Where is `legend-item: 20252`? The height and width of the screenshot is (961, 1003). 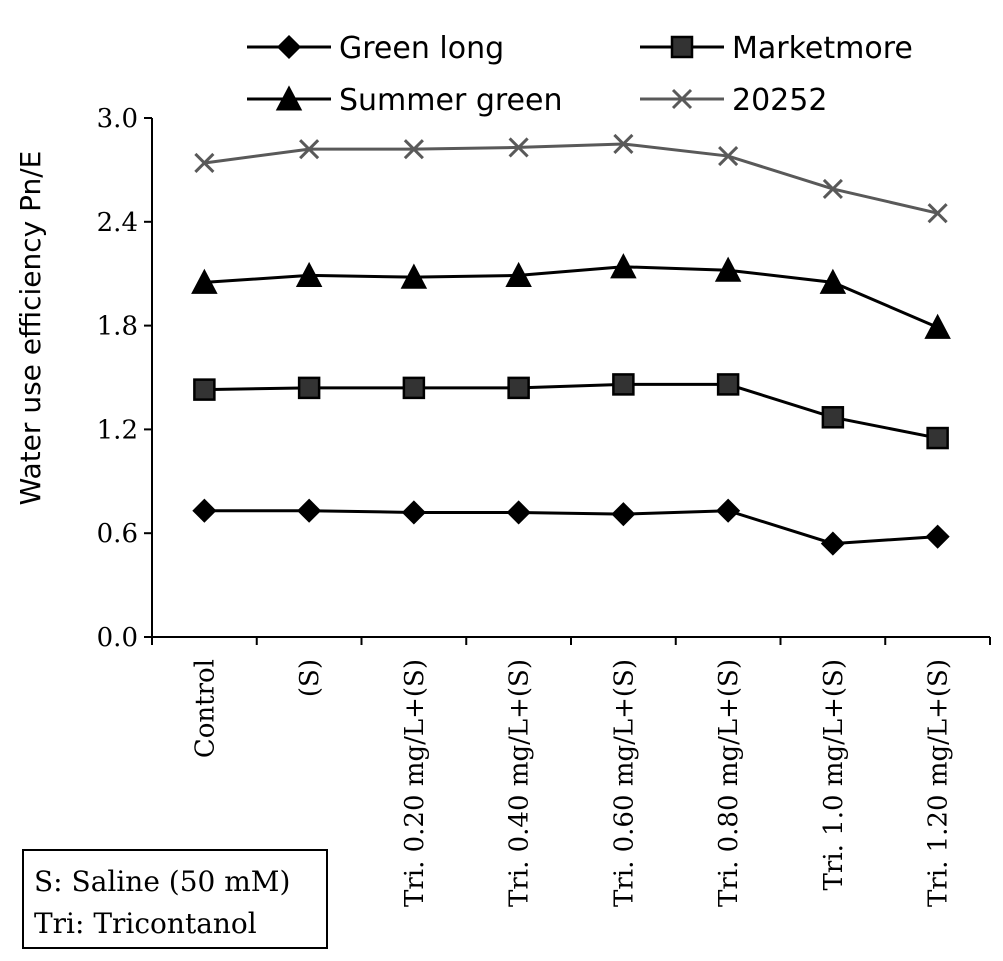
legend-item: 20252 is located at coordinates (733, 100).